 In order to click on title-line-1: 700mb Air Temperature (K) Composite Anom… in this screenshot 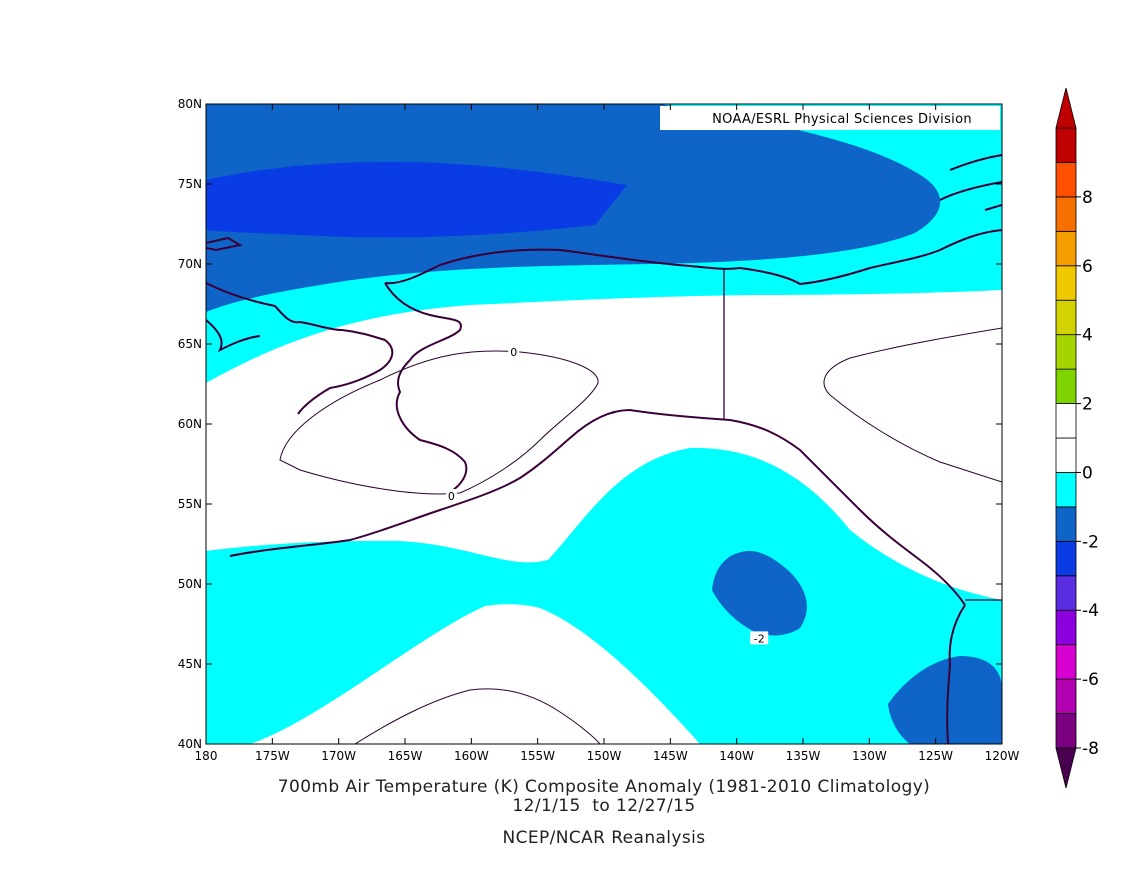, I will do `click(604, 787)`.